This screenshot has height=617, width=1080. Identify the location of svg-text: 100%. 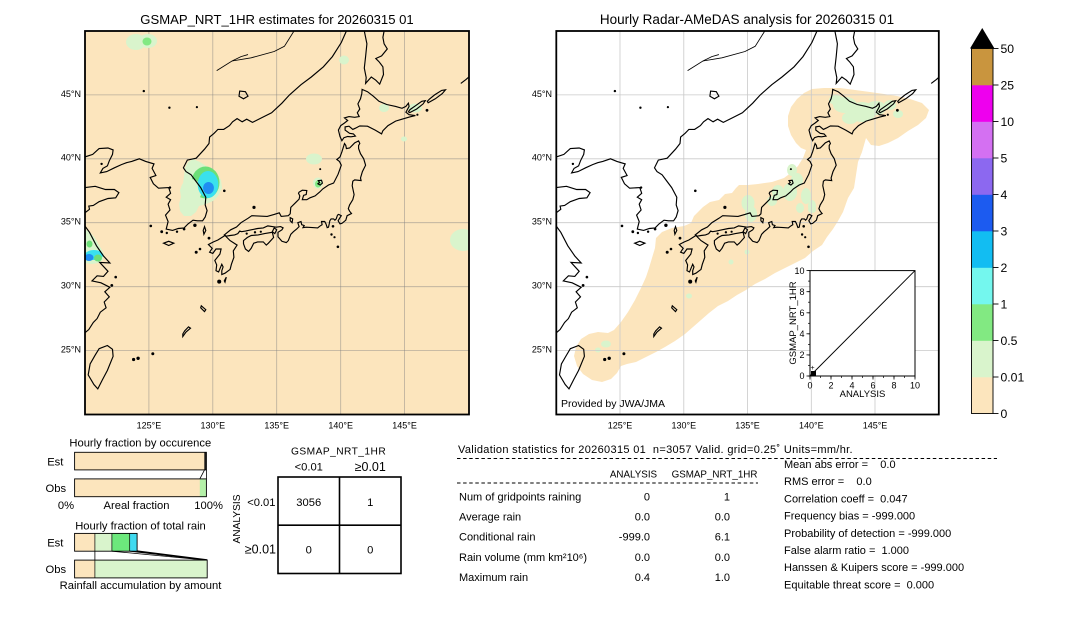
(208, 506).